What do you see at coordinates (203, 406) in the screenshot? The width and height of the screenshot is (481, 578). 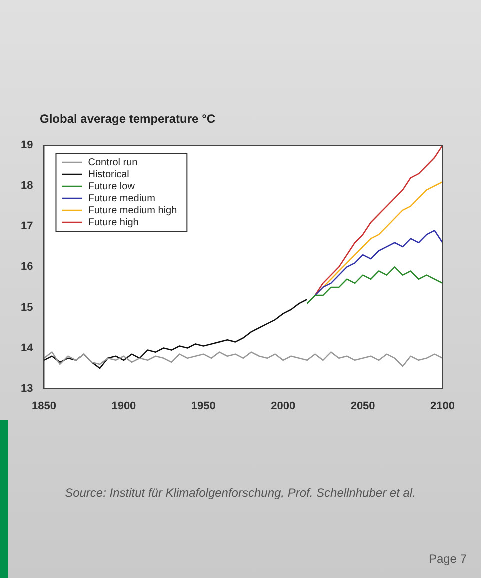 I see `x-tick-label: 1950` at bounding box center [203, 406].